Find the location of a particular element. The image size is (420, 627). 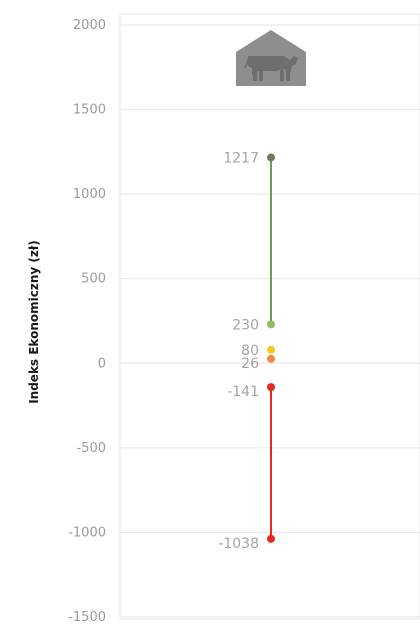

y-tick-label: 2000 is located at coordinates (89, 25).